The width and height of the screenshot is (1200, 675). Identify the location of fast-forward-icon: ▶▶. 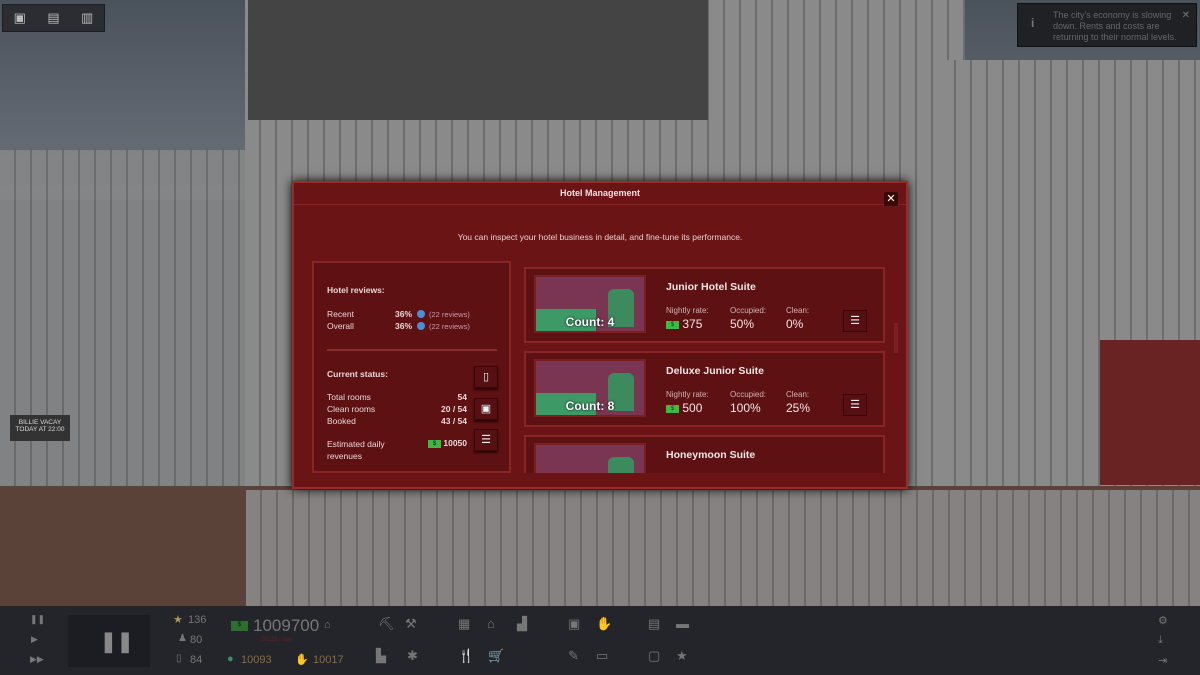
(37, 659).